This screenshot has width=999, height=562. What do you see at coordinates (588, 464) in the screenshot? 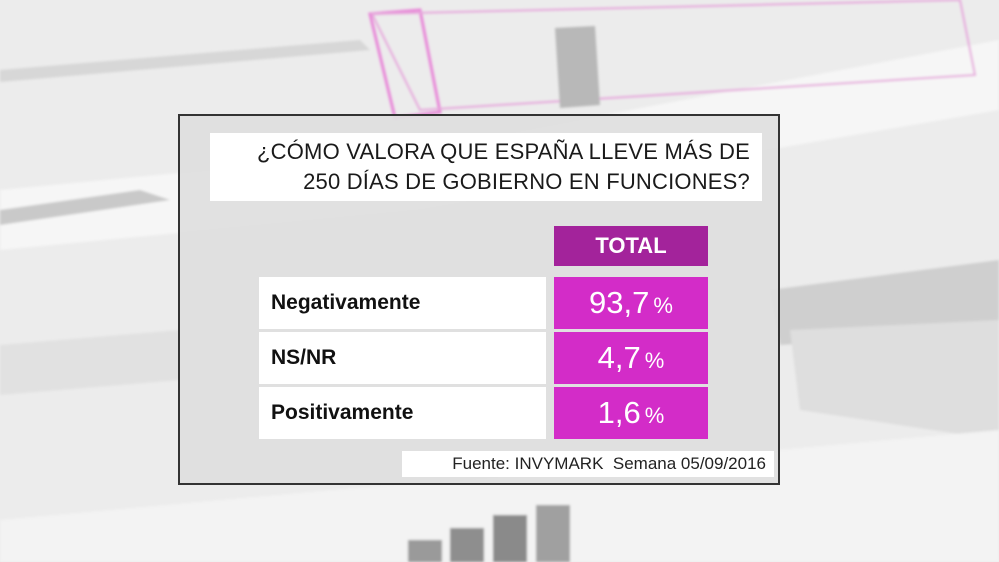
I see `source-caption: Fuente: INVYMARK Semana 05/09/2016` at bounding box center [588, 464].